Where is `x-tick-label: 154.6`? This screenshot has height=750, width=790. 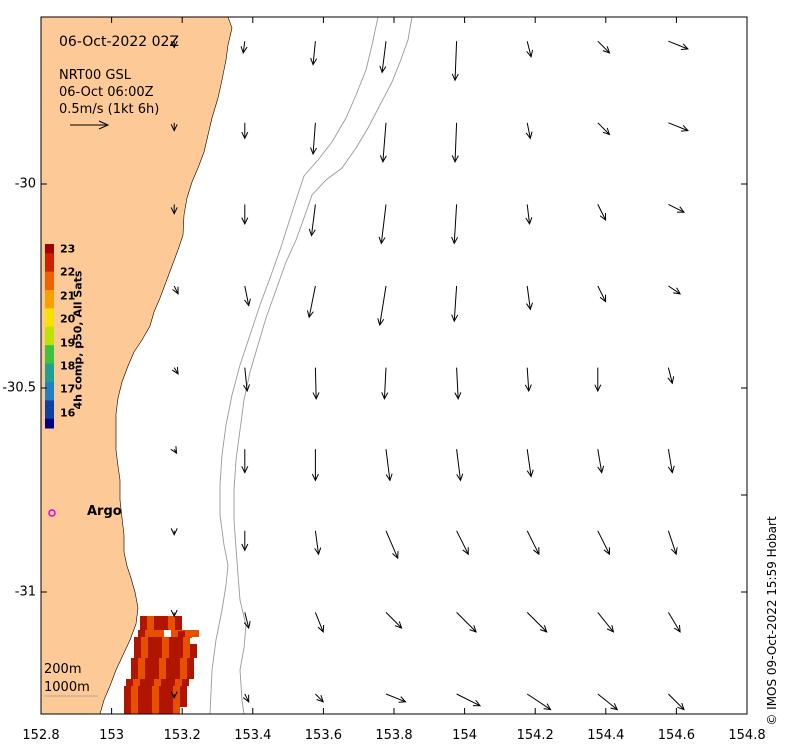
x-tick-label: 154.6 is located at coordinates (676, 735).